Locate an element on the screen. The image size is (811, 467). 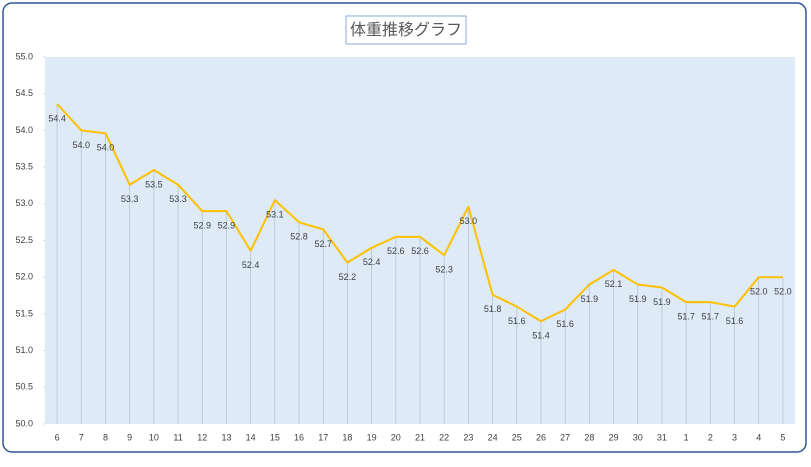
y-tick-label: 51.0 is located at coordinates (24, 350).